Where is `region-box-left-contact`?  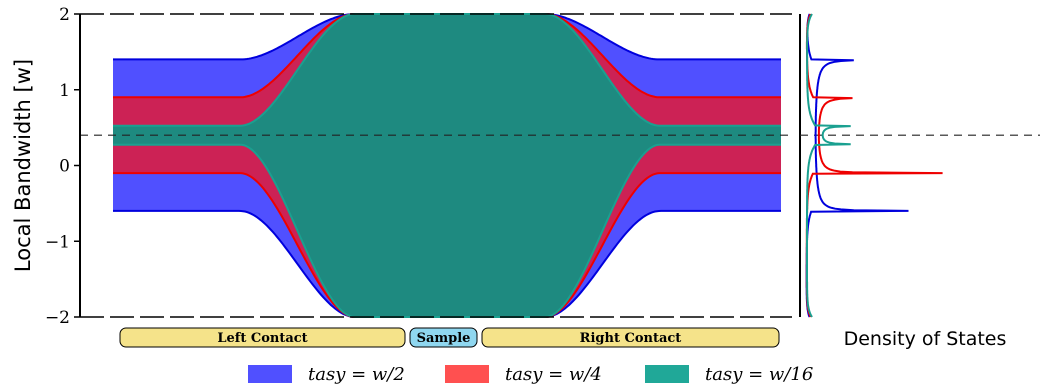 region-box-left-contact is located at coordinates (262, 337).